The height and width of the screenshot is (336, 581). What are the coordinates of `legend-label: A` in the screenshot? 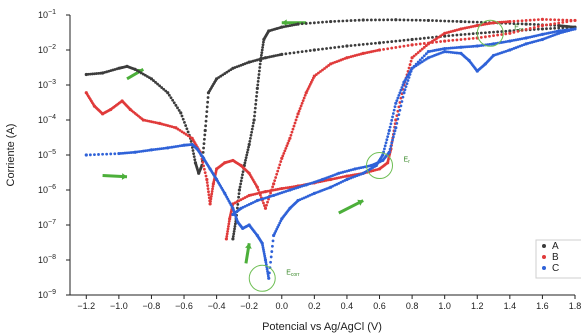 It's located at (555, 246).